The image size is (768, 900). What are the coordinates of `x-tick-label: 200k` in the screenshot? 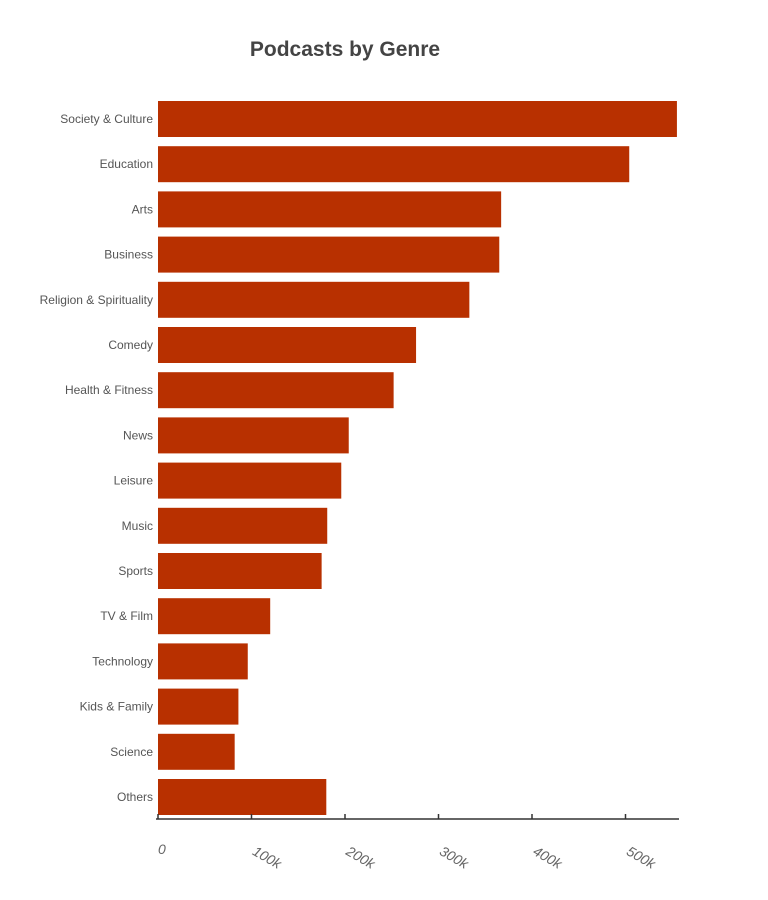 It's located at (361, 857).